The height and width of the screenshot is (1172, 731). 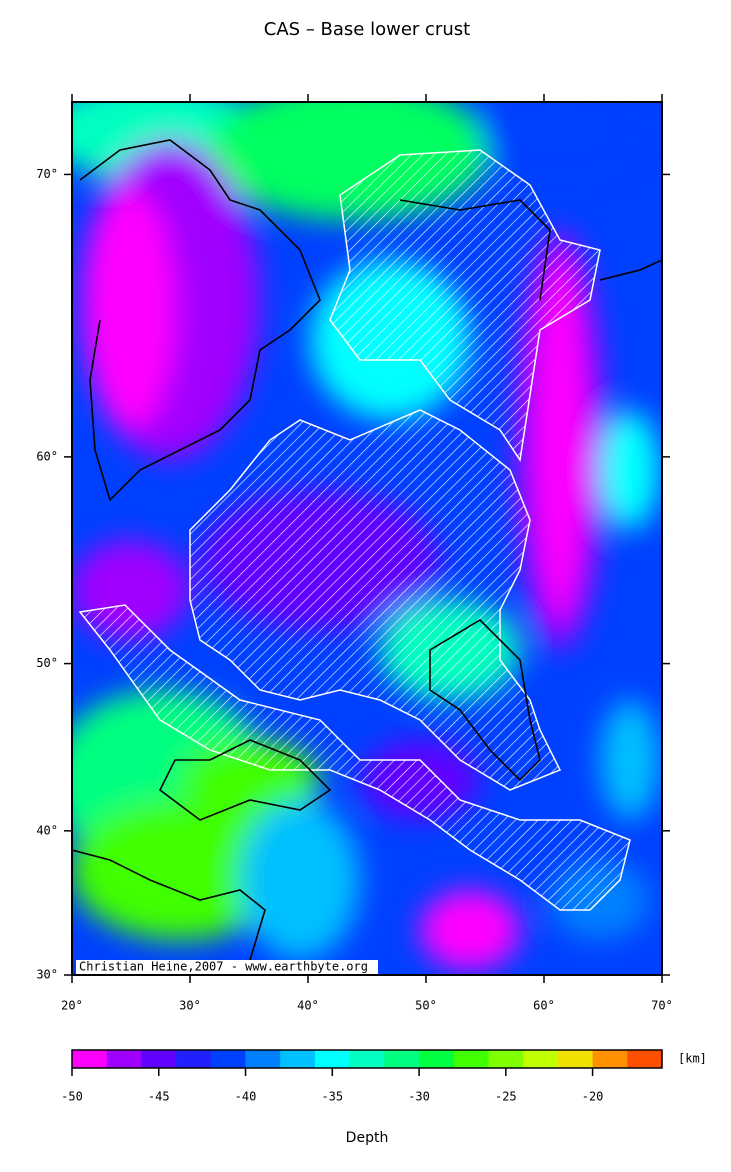 What do you see at coordinates (544, 1006) in the screenshot?
I see `x-tick-label: 60°` at bounding box center [544, 1006].